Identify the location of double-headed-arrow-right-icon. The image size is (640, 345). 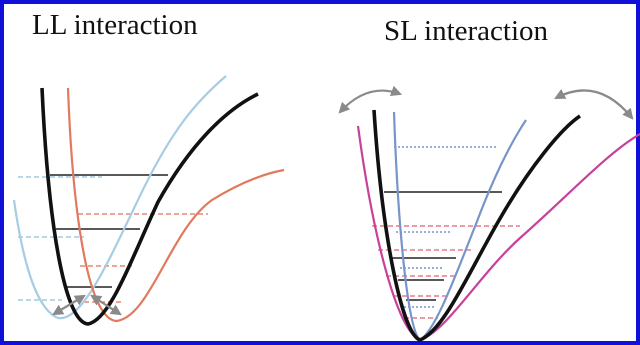
(106, 305).